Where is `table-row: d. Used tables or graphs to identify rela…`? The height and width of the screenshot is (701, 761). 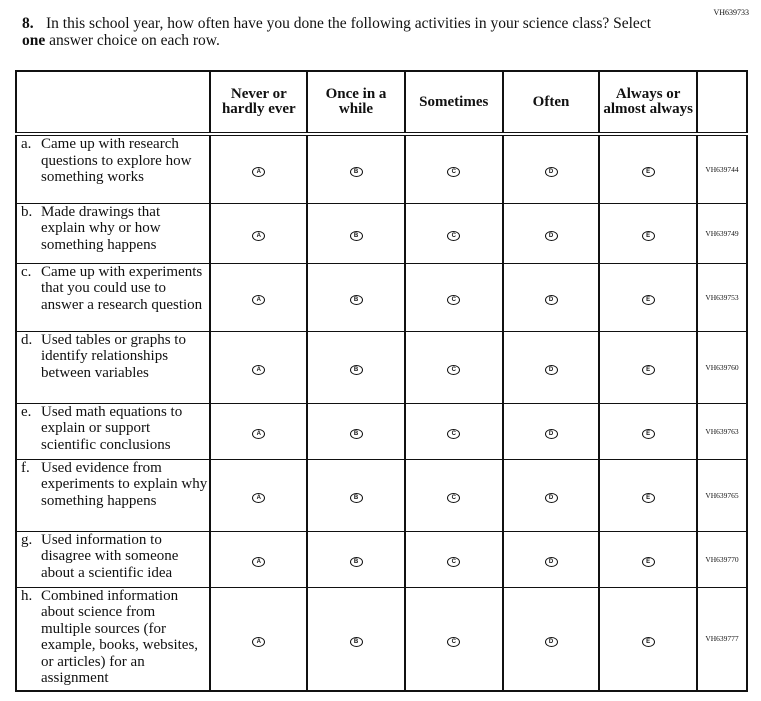 table-row: d. Used tables or graphs to identify rela… is located at coordinates (381, 367).